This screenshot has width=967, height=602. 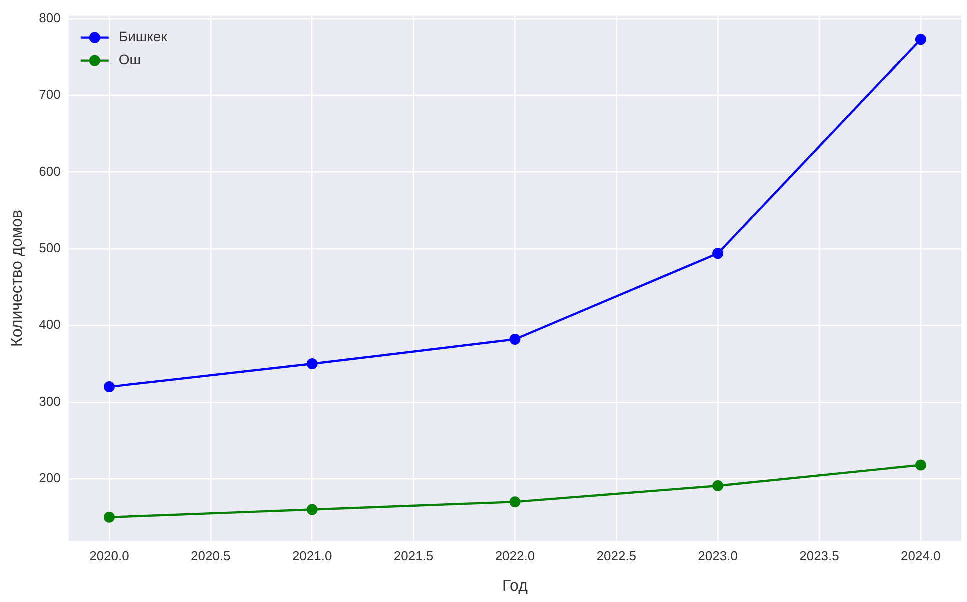 What do you see at coordinates (17, 278) in the screenshot?
I see `y-axis-title: Количество домов` at bounding box center [17, 278].